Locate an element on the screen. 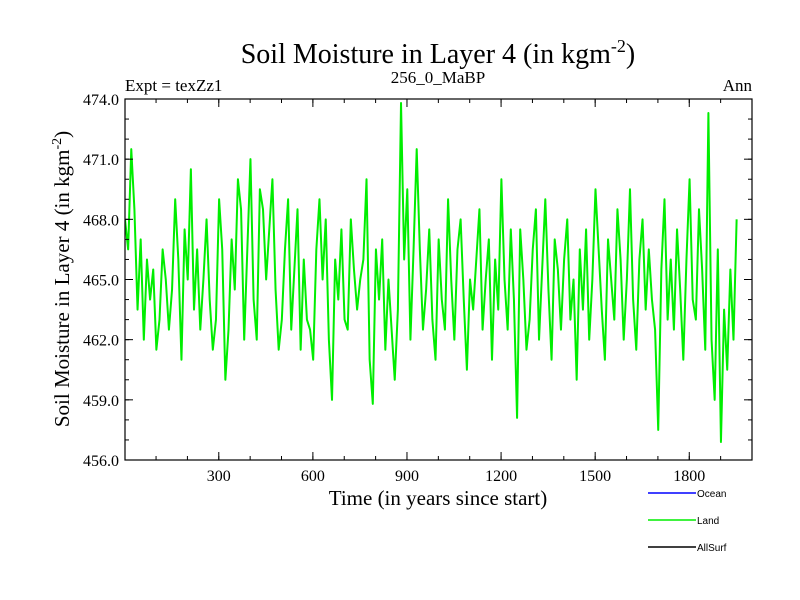 This screenshot has height=600, width=800. y-axis-label: Soil Moisture in Layer 4 (in kgm-2) is located at coordinates (62, 279).